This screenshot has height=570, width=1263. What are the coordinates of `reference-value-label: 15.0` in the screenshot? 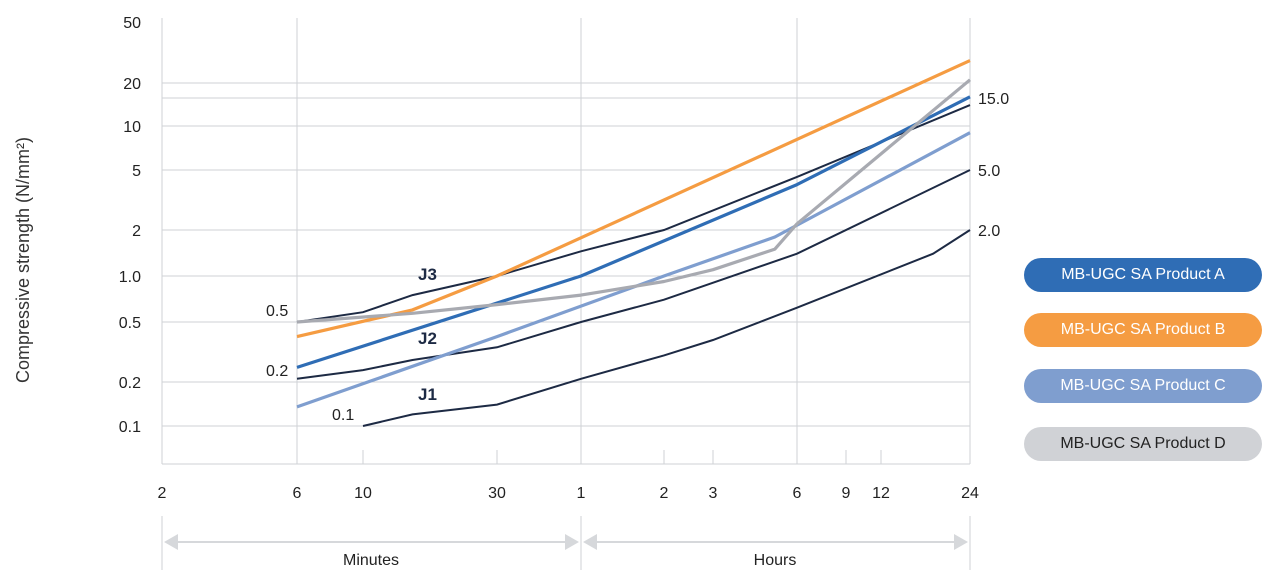 It's located at (993, 99).